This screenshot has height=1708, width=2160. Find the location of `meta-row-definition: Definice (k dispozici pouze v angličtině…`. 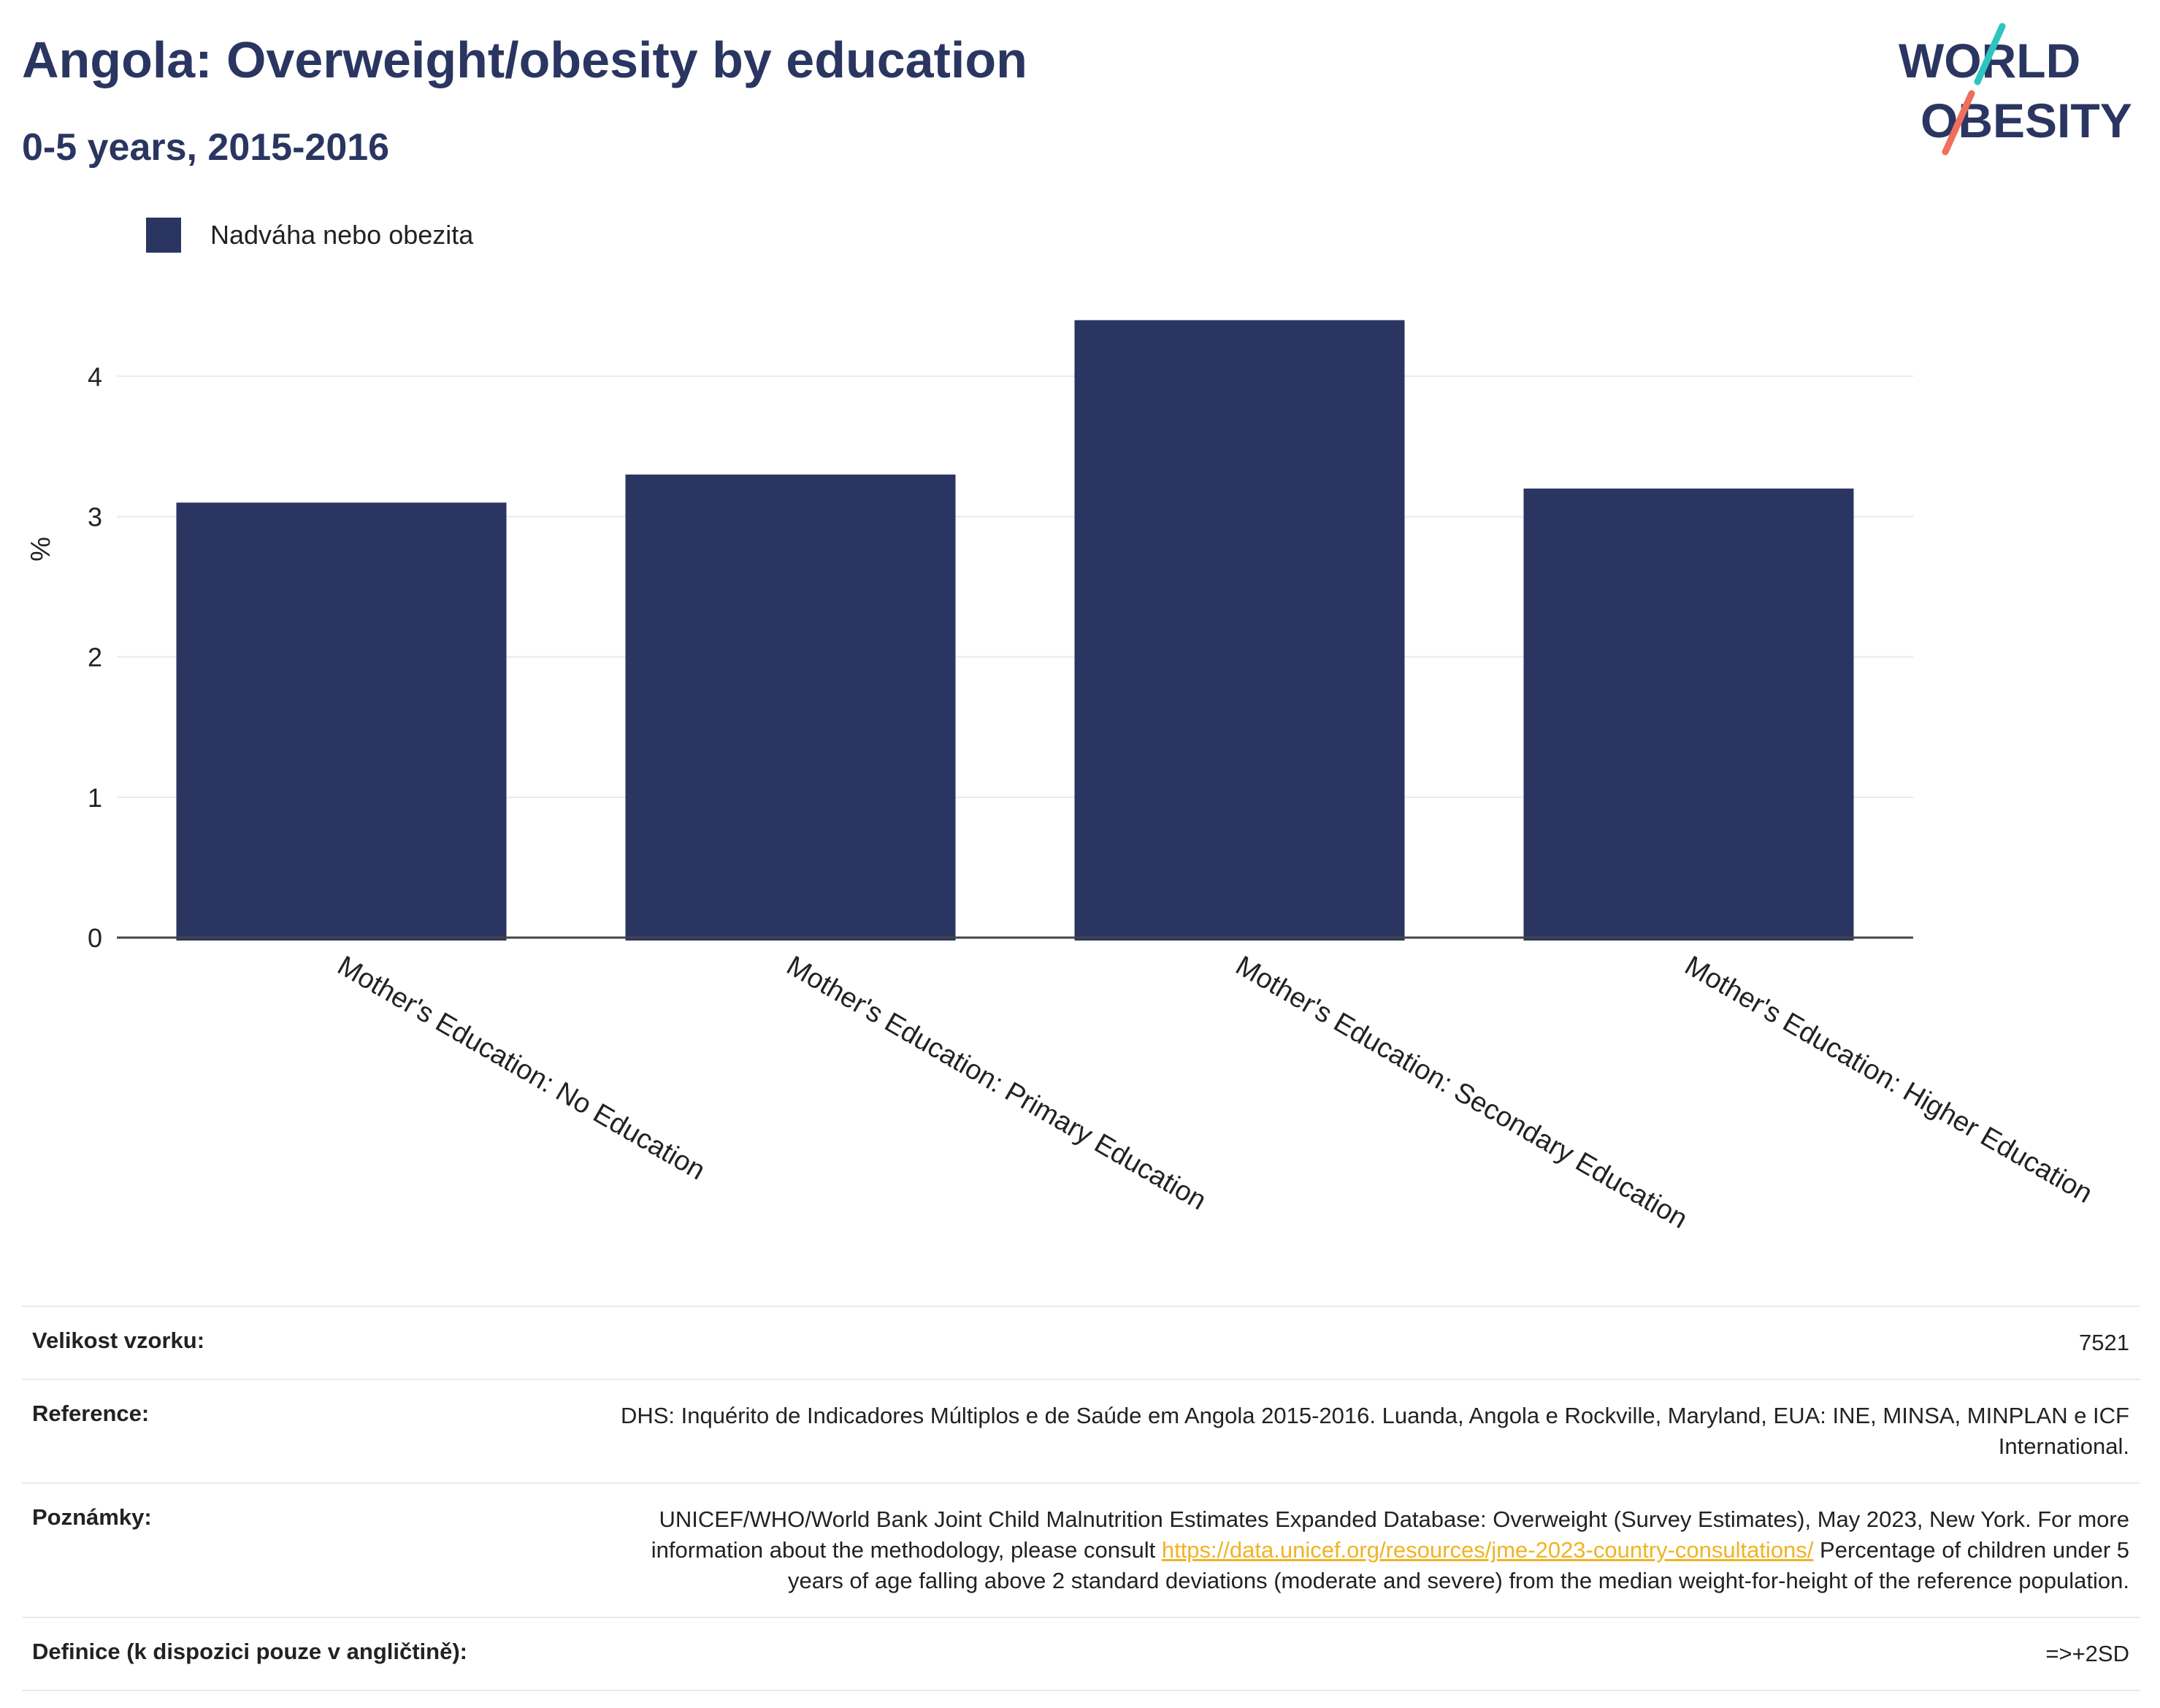

meta-row-definition: Definice (k dispozici pouze v angličtině… is located at coordinates (1081, 1654).